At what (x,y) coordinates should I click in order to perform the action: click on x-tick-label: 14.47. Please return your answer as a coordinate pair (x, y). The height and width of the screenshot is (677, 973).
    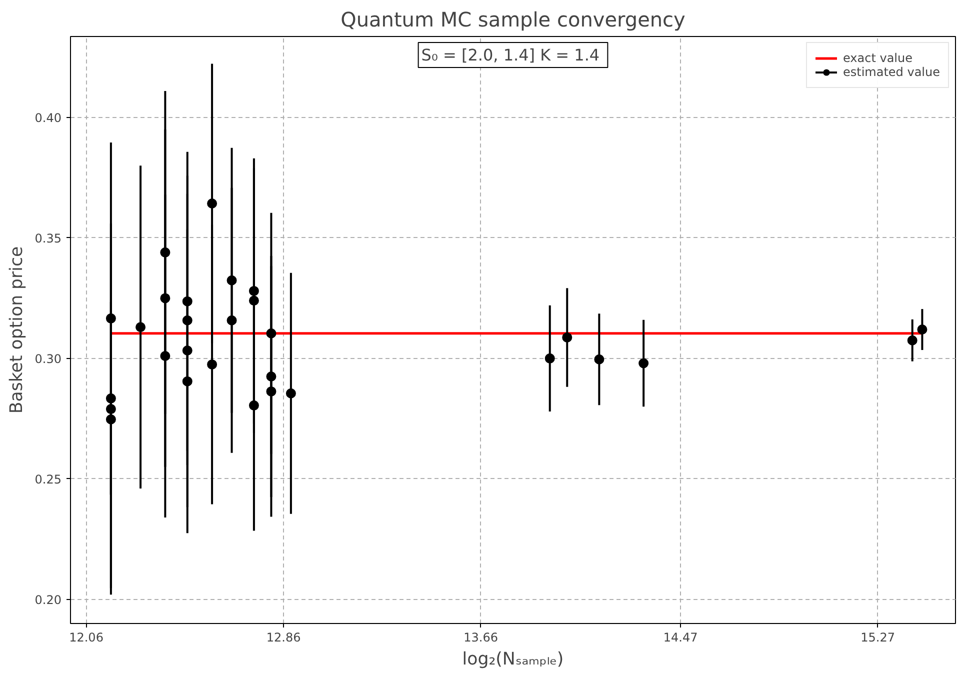
    Looking at the image, I should click on (680, 637).